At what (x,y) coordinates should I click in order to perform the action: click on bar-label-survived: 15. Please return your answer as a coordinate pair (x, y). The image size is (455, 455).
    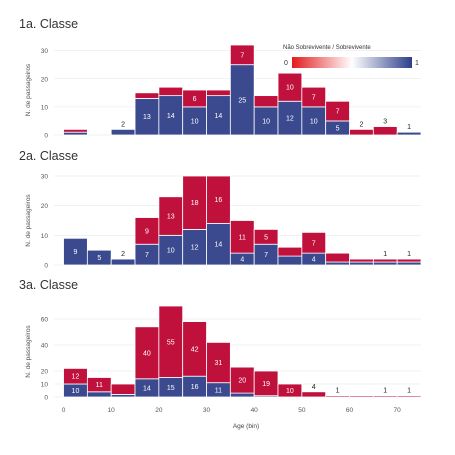
    Looking at the image, I should click on (171, 388).